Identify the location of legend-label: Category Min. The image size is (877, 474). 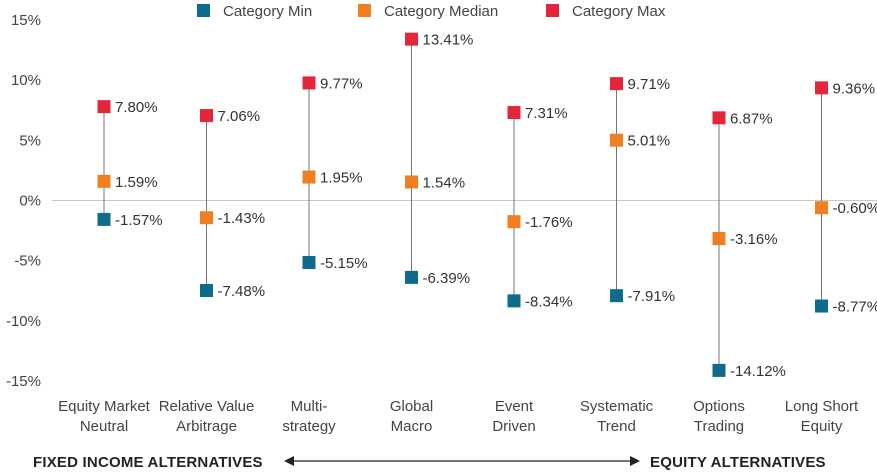
(267, 11).